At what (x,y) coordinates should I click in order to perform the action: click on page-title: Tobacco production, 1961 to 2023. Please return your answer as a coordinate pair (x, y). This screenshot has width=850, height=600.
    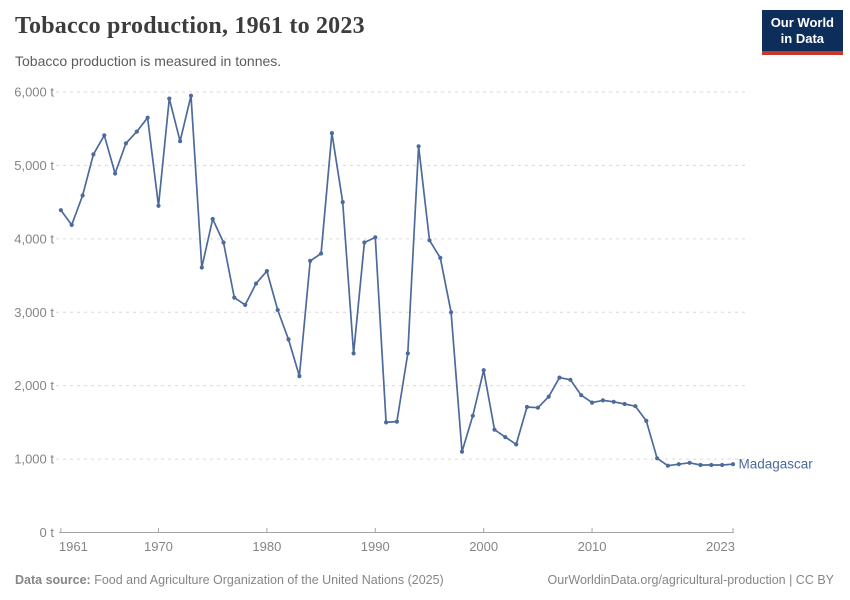
    Looking at the image, I should click on (190, 26).